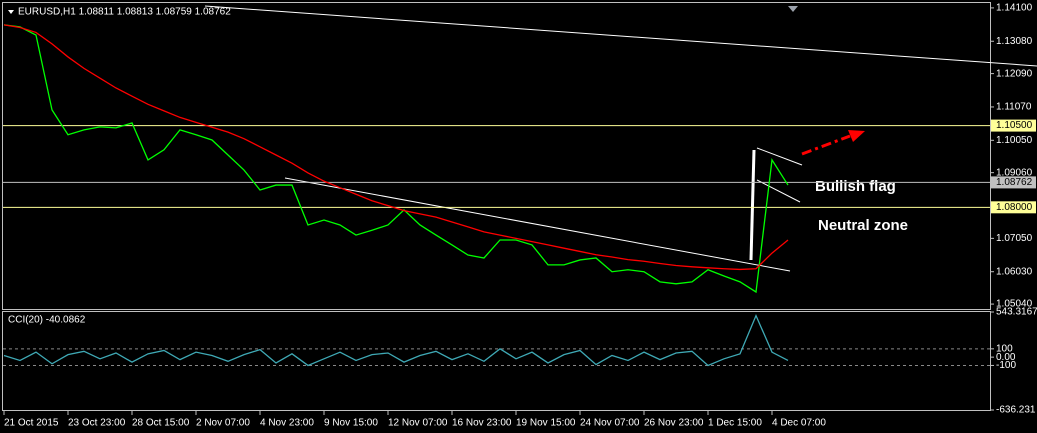 This screenshot has width=1037, height=433. What do you see at coordinates (856, 136) in the screenshot?
I see `arrow-head` at bounding box center [856, 136].